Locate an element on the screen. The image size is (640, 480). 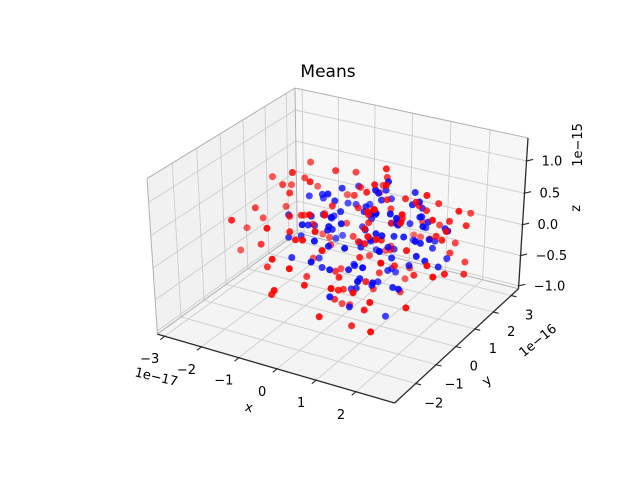
z-offset-text: 1e−15 is located at coordinates (578, 145).